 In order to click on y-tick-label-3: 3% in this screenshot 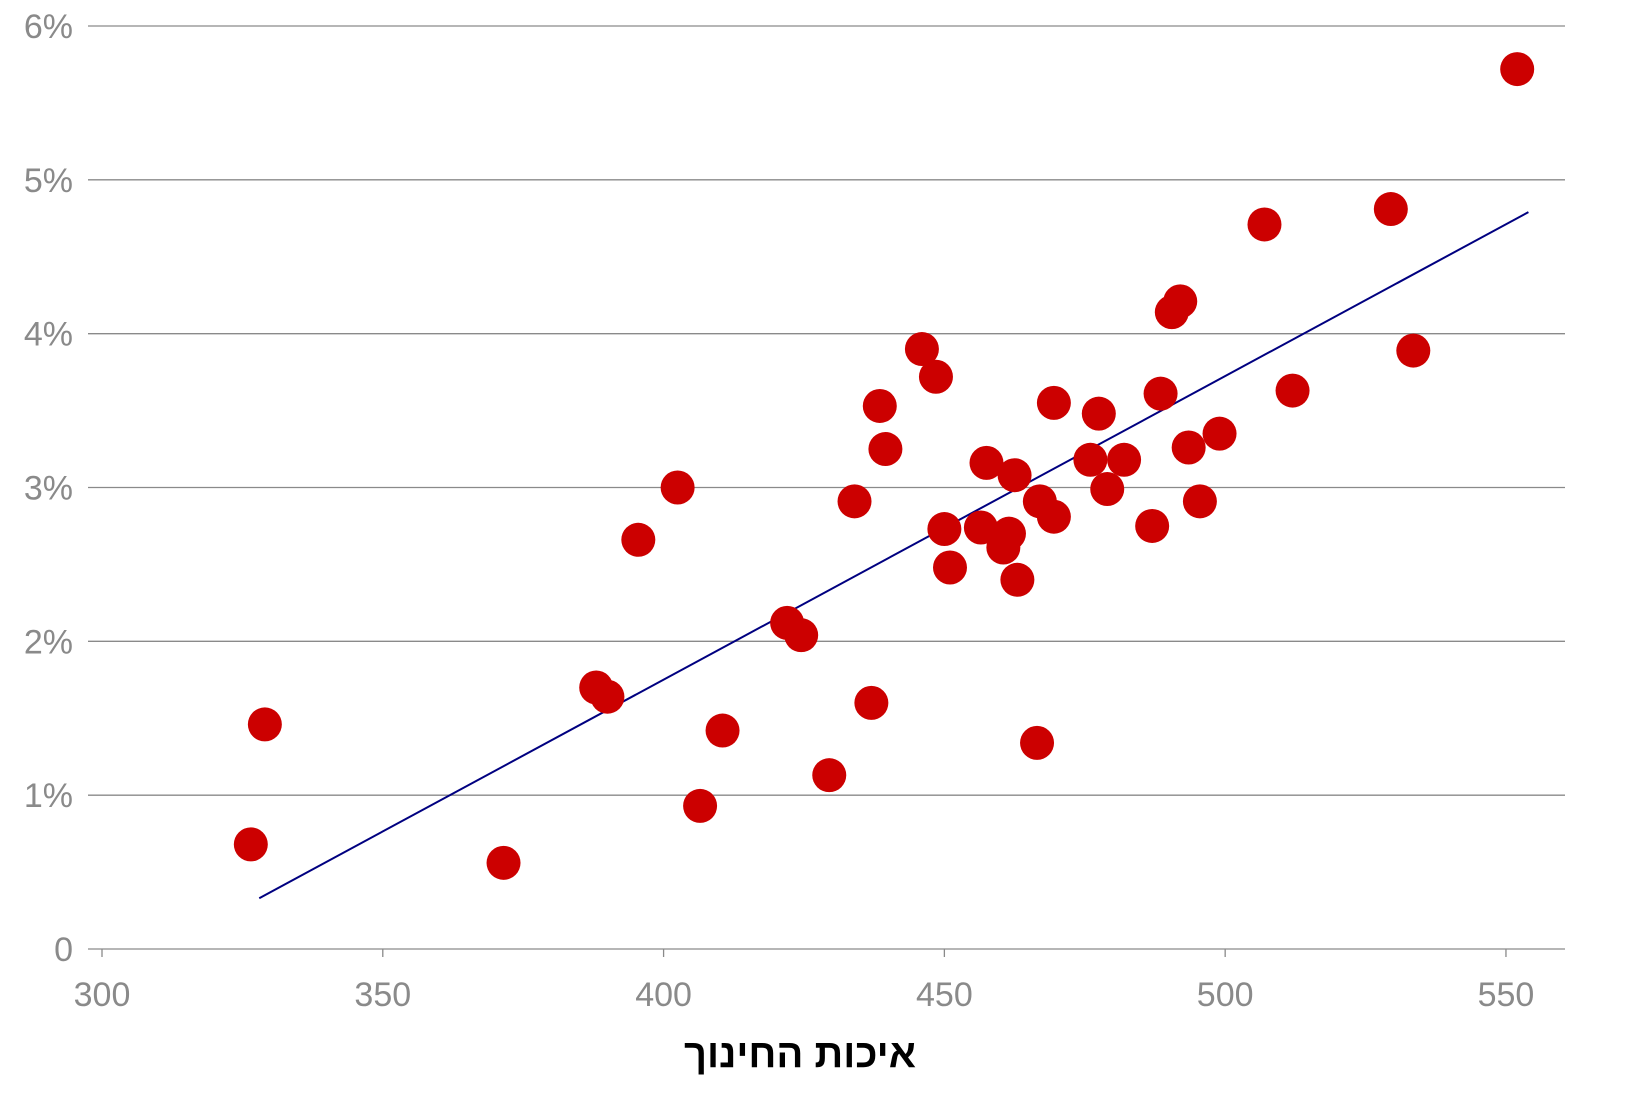, I will do `click(48, 489)`.